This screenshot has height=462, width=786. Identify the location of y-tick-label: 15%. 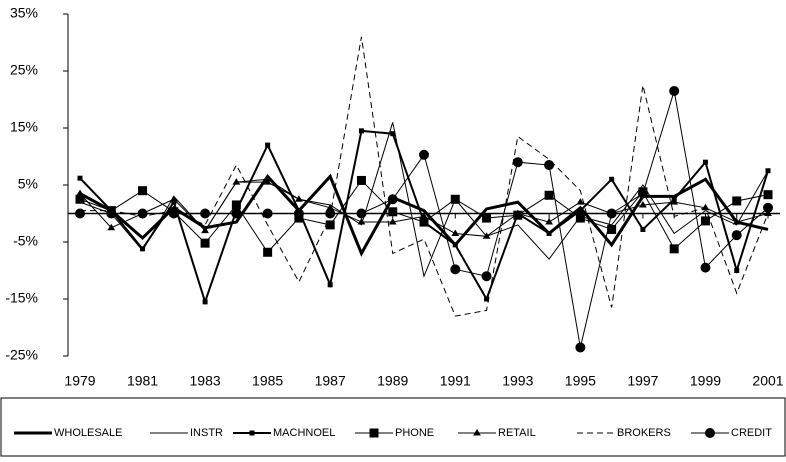
(24, 127).